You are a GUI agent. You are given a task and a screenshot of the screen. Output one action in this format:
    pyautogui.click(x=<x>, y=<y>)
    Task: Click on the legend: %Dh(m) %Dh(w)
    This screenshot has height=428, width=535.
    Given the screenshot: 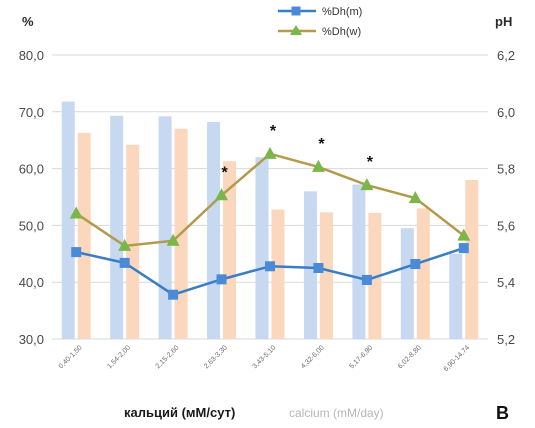 What is the action you would take?
    pyautogui.click(x=320, y=22)
    